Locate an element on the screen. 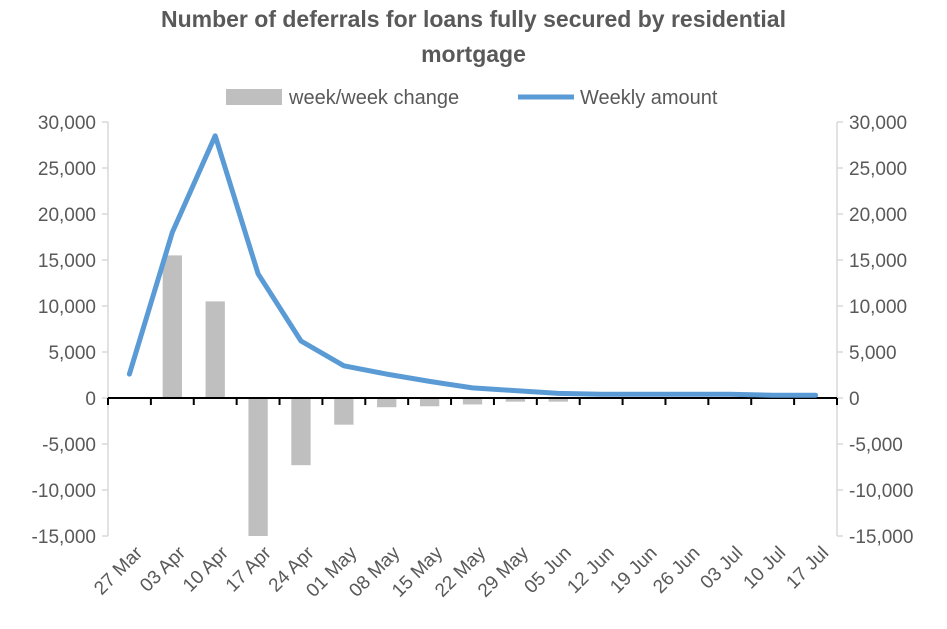 The height and width of the screenshot is (629, 947). x-tick-label: 05 Jun is located at coordinates (548, 570).